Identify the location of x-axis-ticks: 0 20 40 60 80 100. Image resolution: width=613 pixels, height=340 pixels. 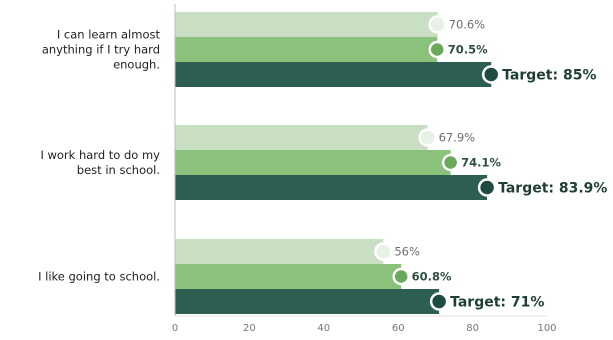
(364, 328).